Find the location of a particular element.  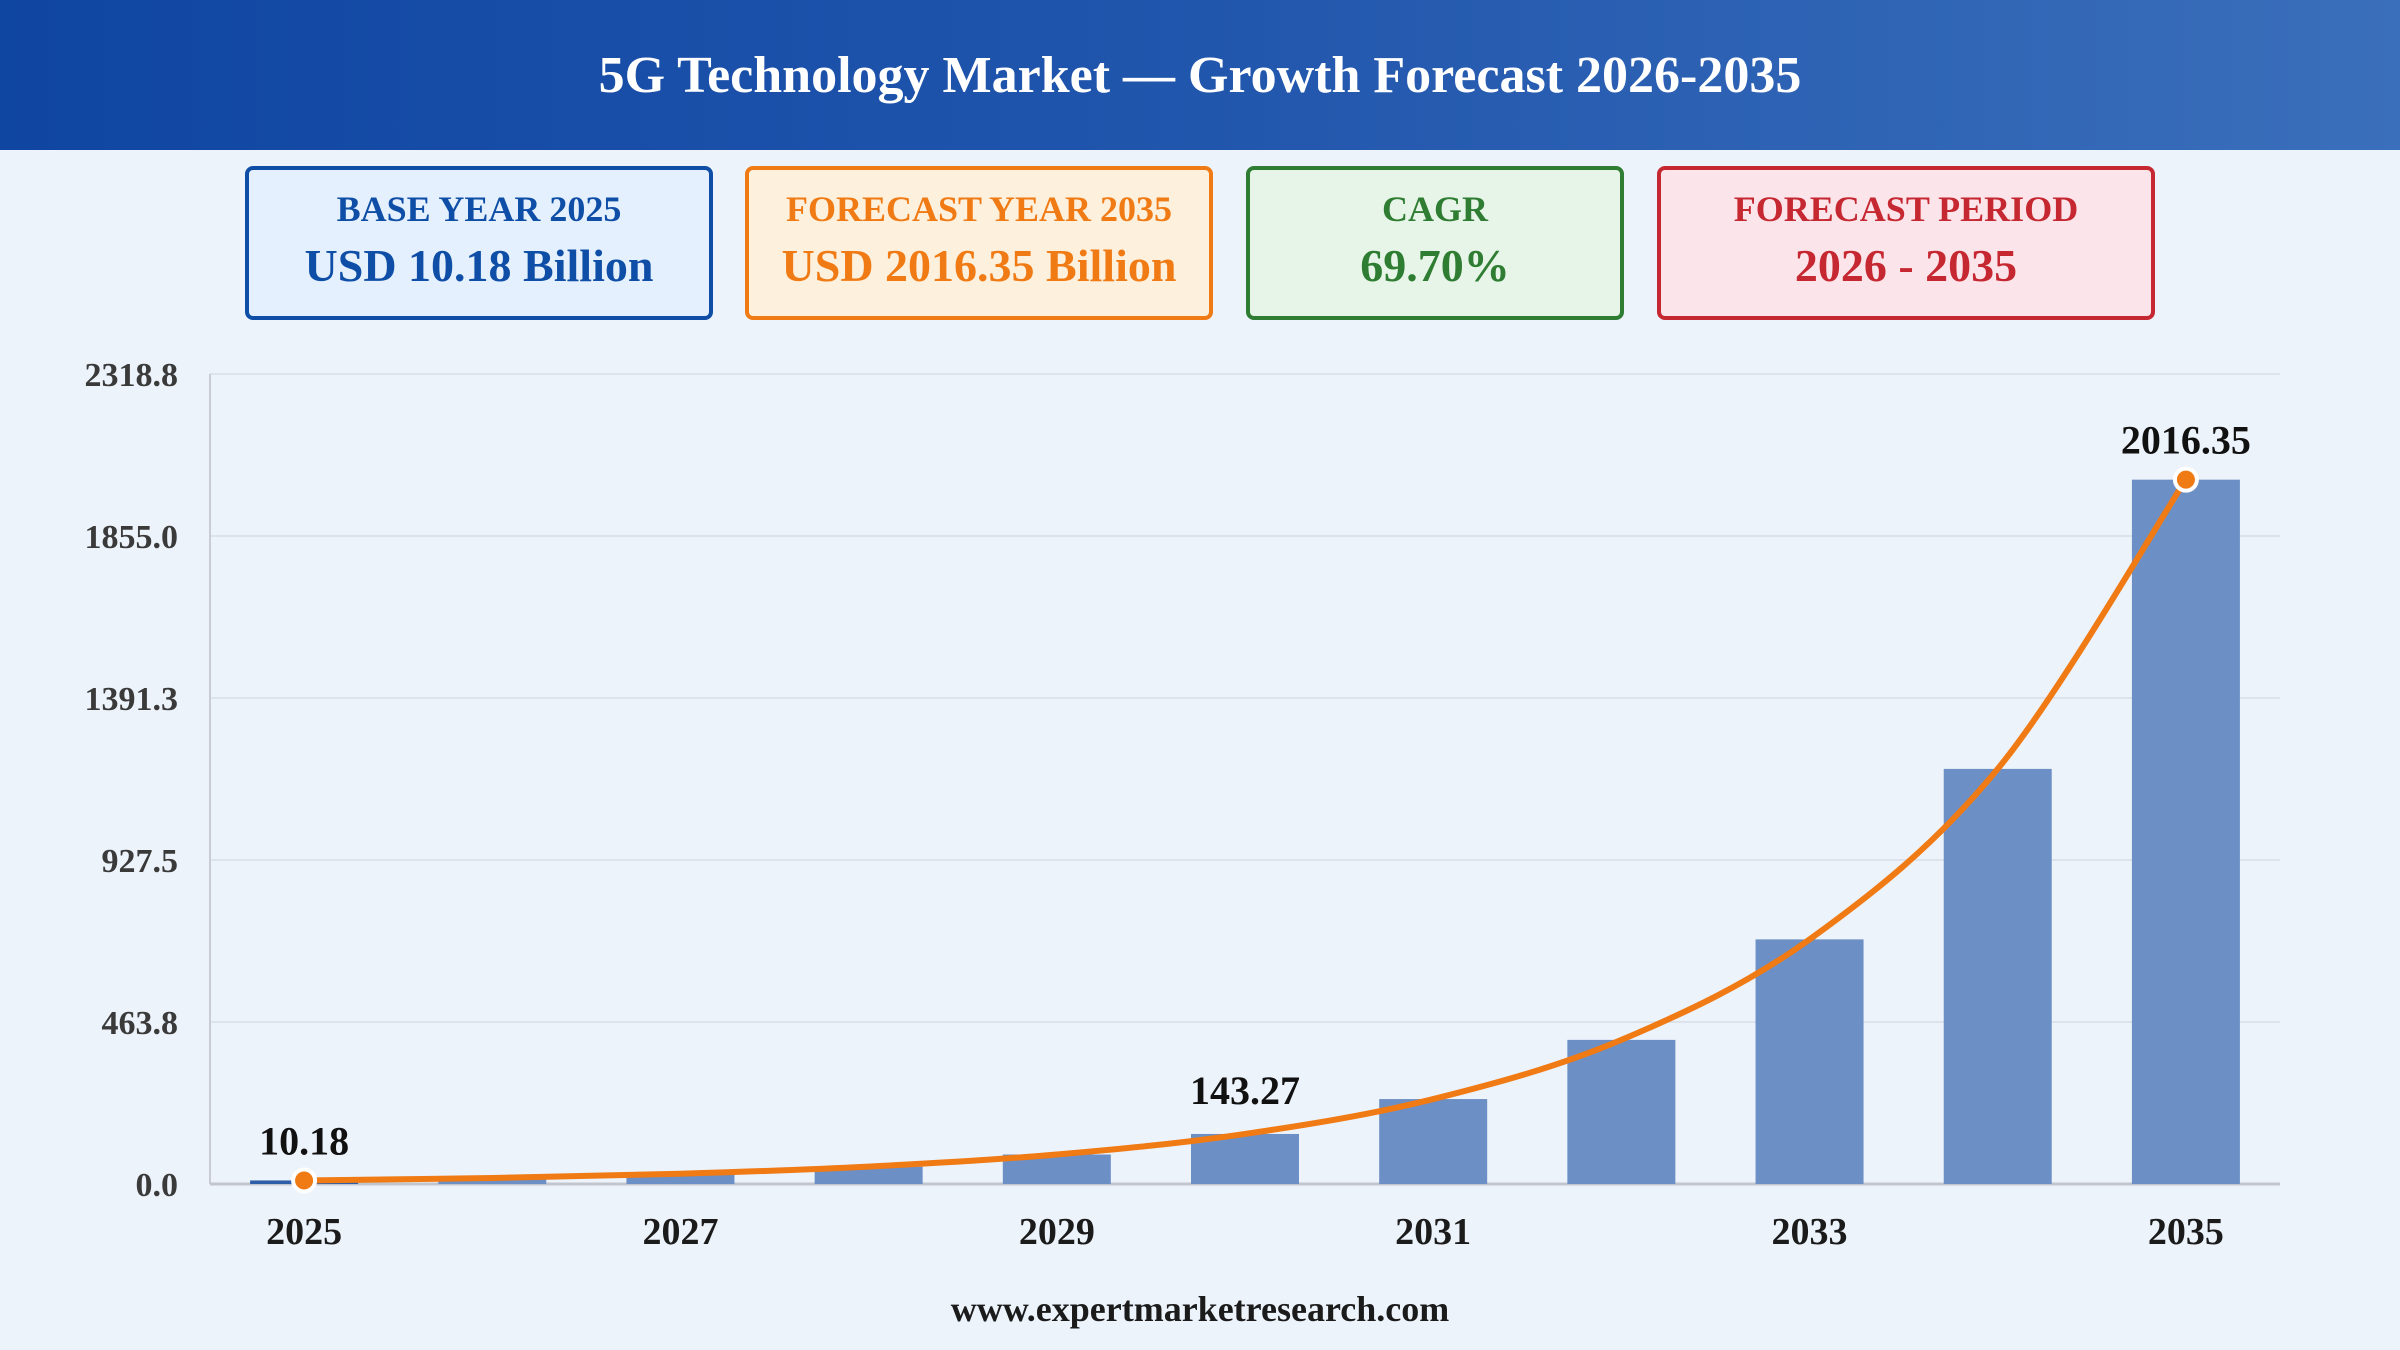

card-value: USD 2016.35 Billion is located at coordinates (979, 265).